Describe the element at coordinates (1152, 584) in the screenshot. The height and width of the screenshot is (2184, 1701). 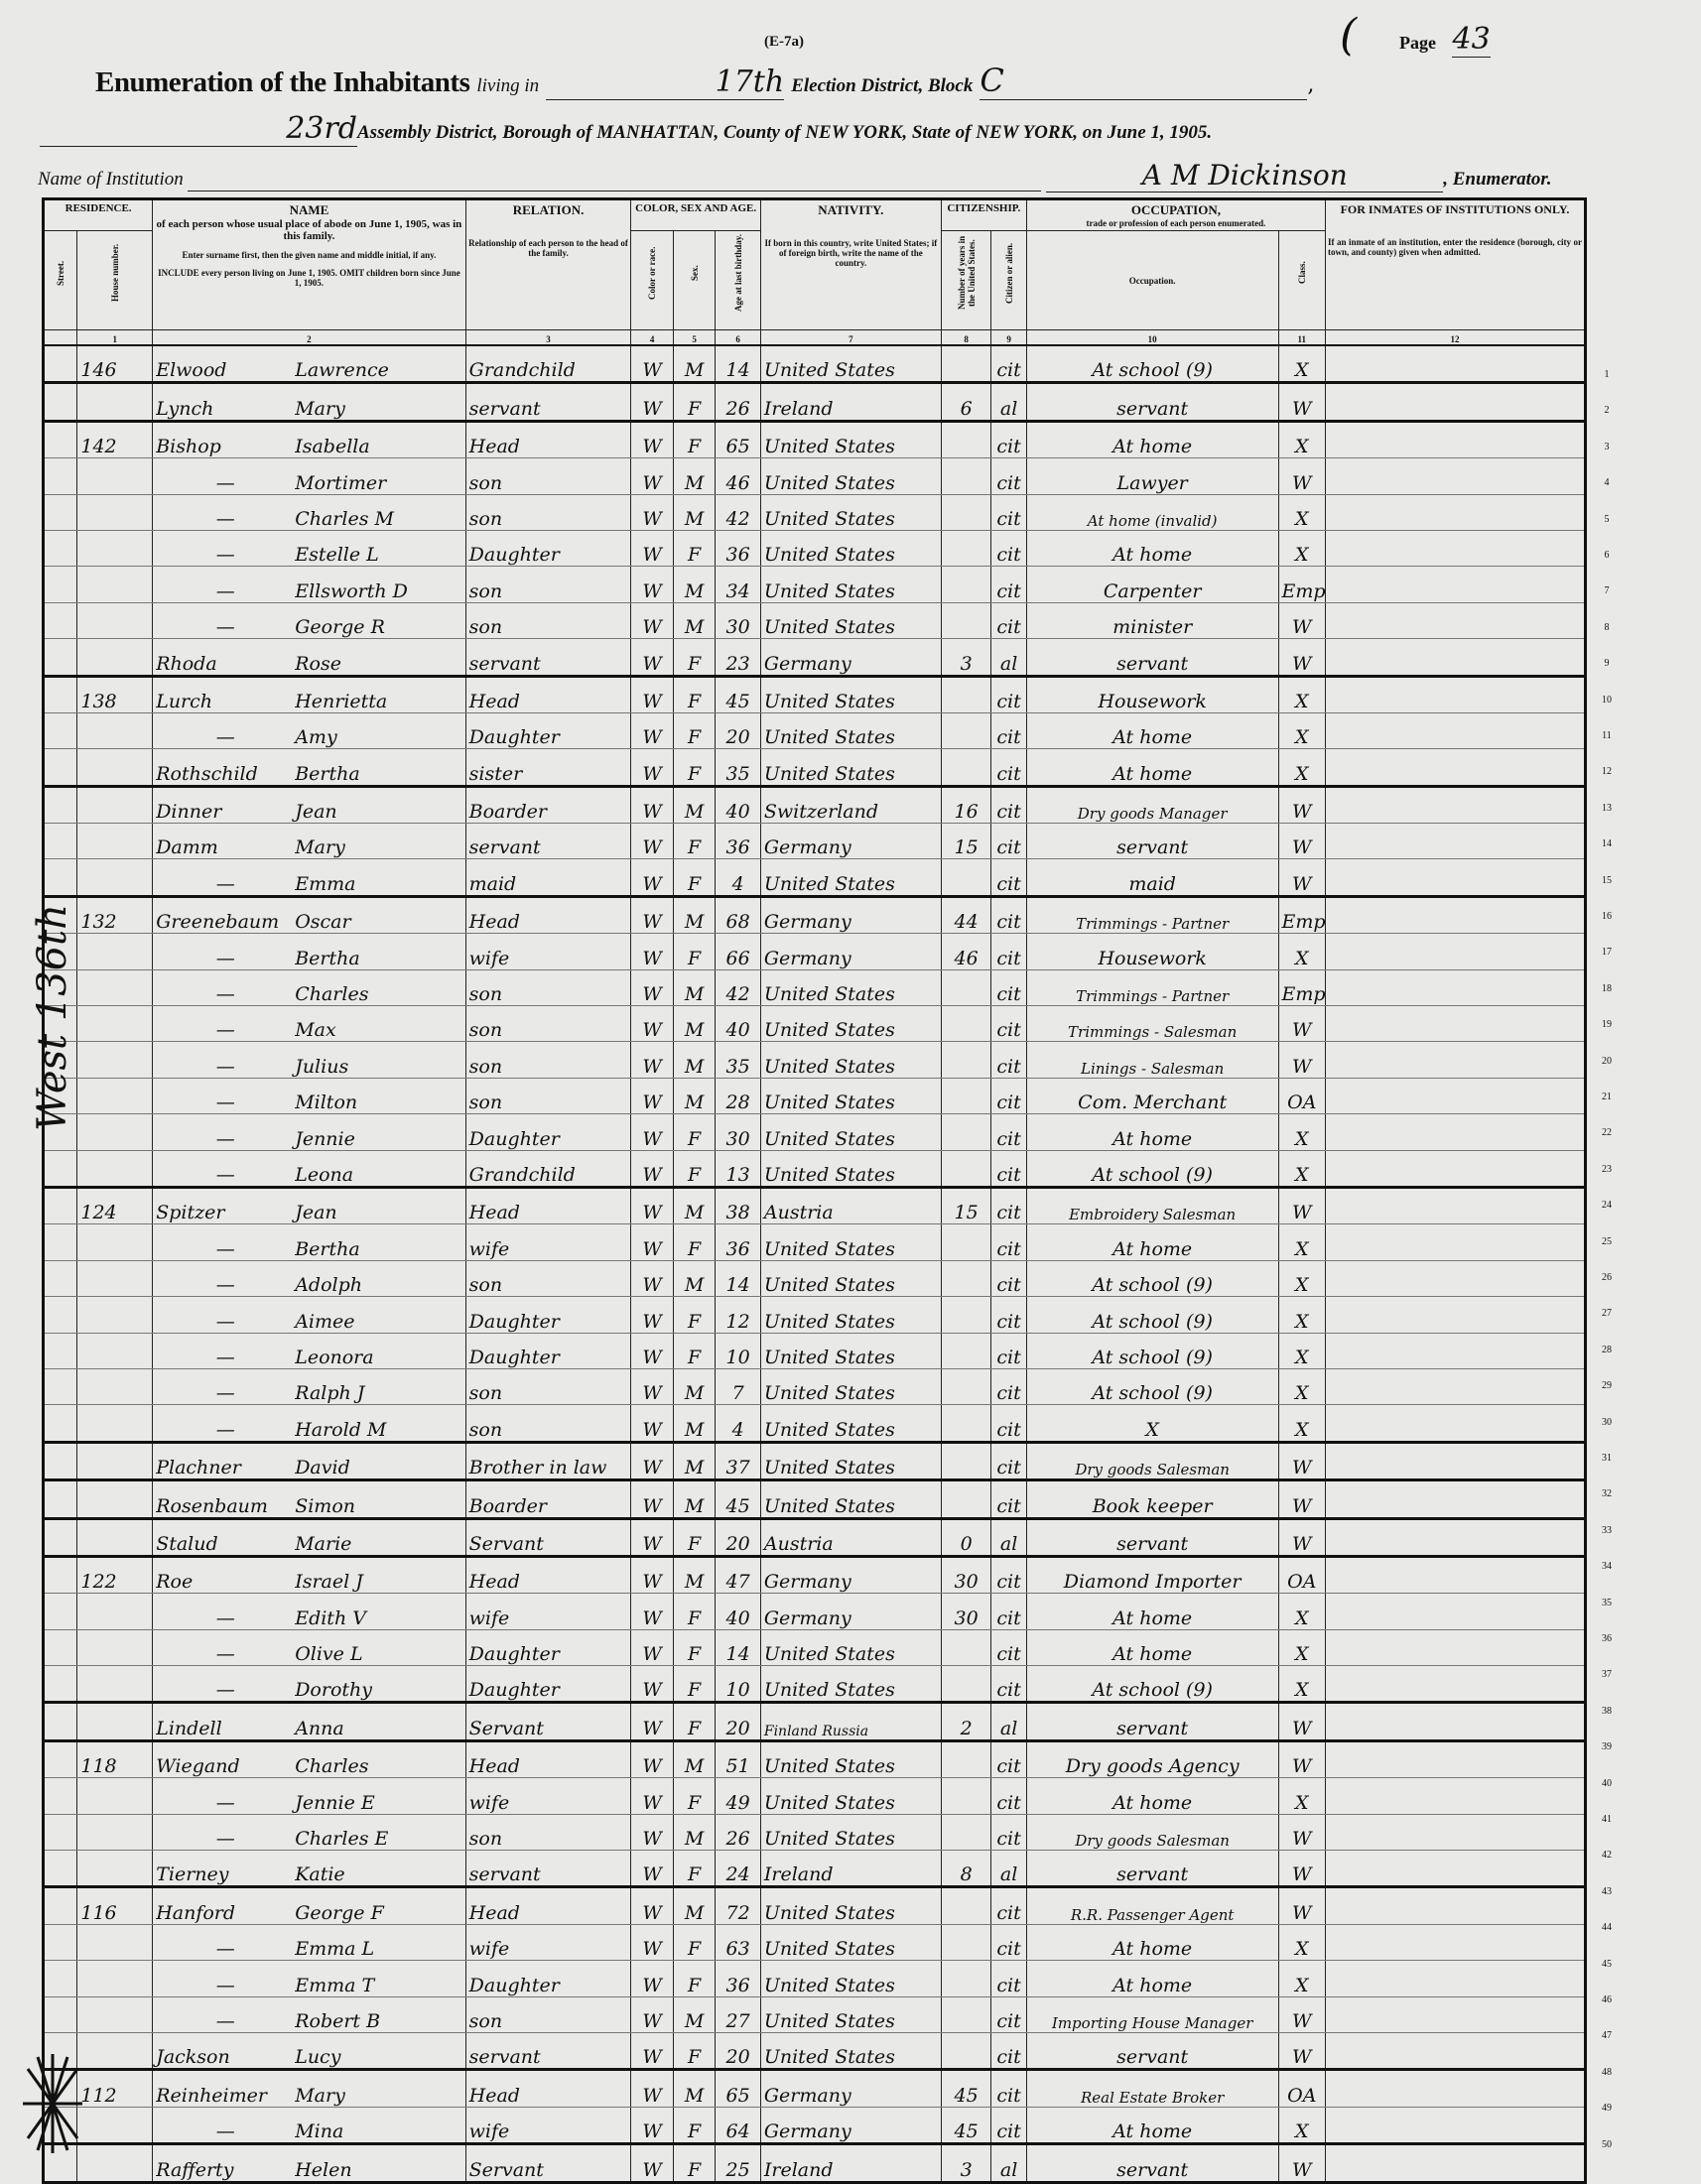
I see `occupation-cell: Carpenter` at that location.